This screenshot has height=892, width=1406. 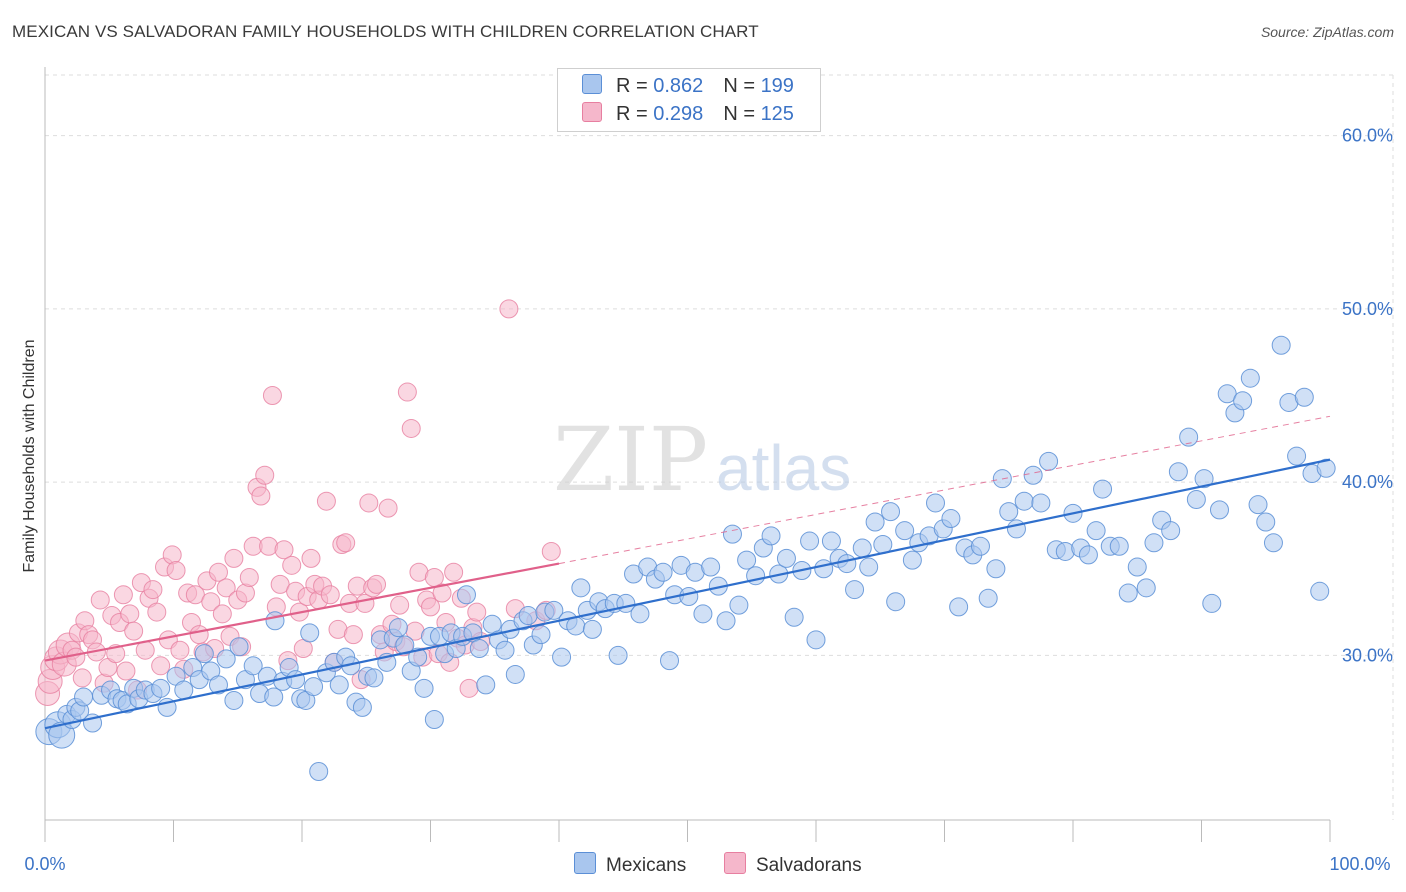 I want to click on legend-swatch-mexicans, so click(x=592, y=84).